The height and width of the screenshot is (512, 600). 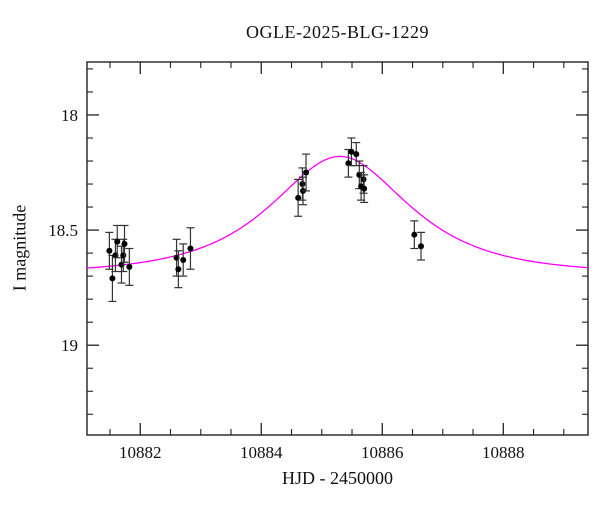 What do you see at coordinates (382, 452) in the screenshot?
I see `x-tick-label: 10886` at bounding box center [382, 452].